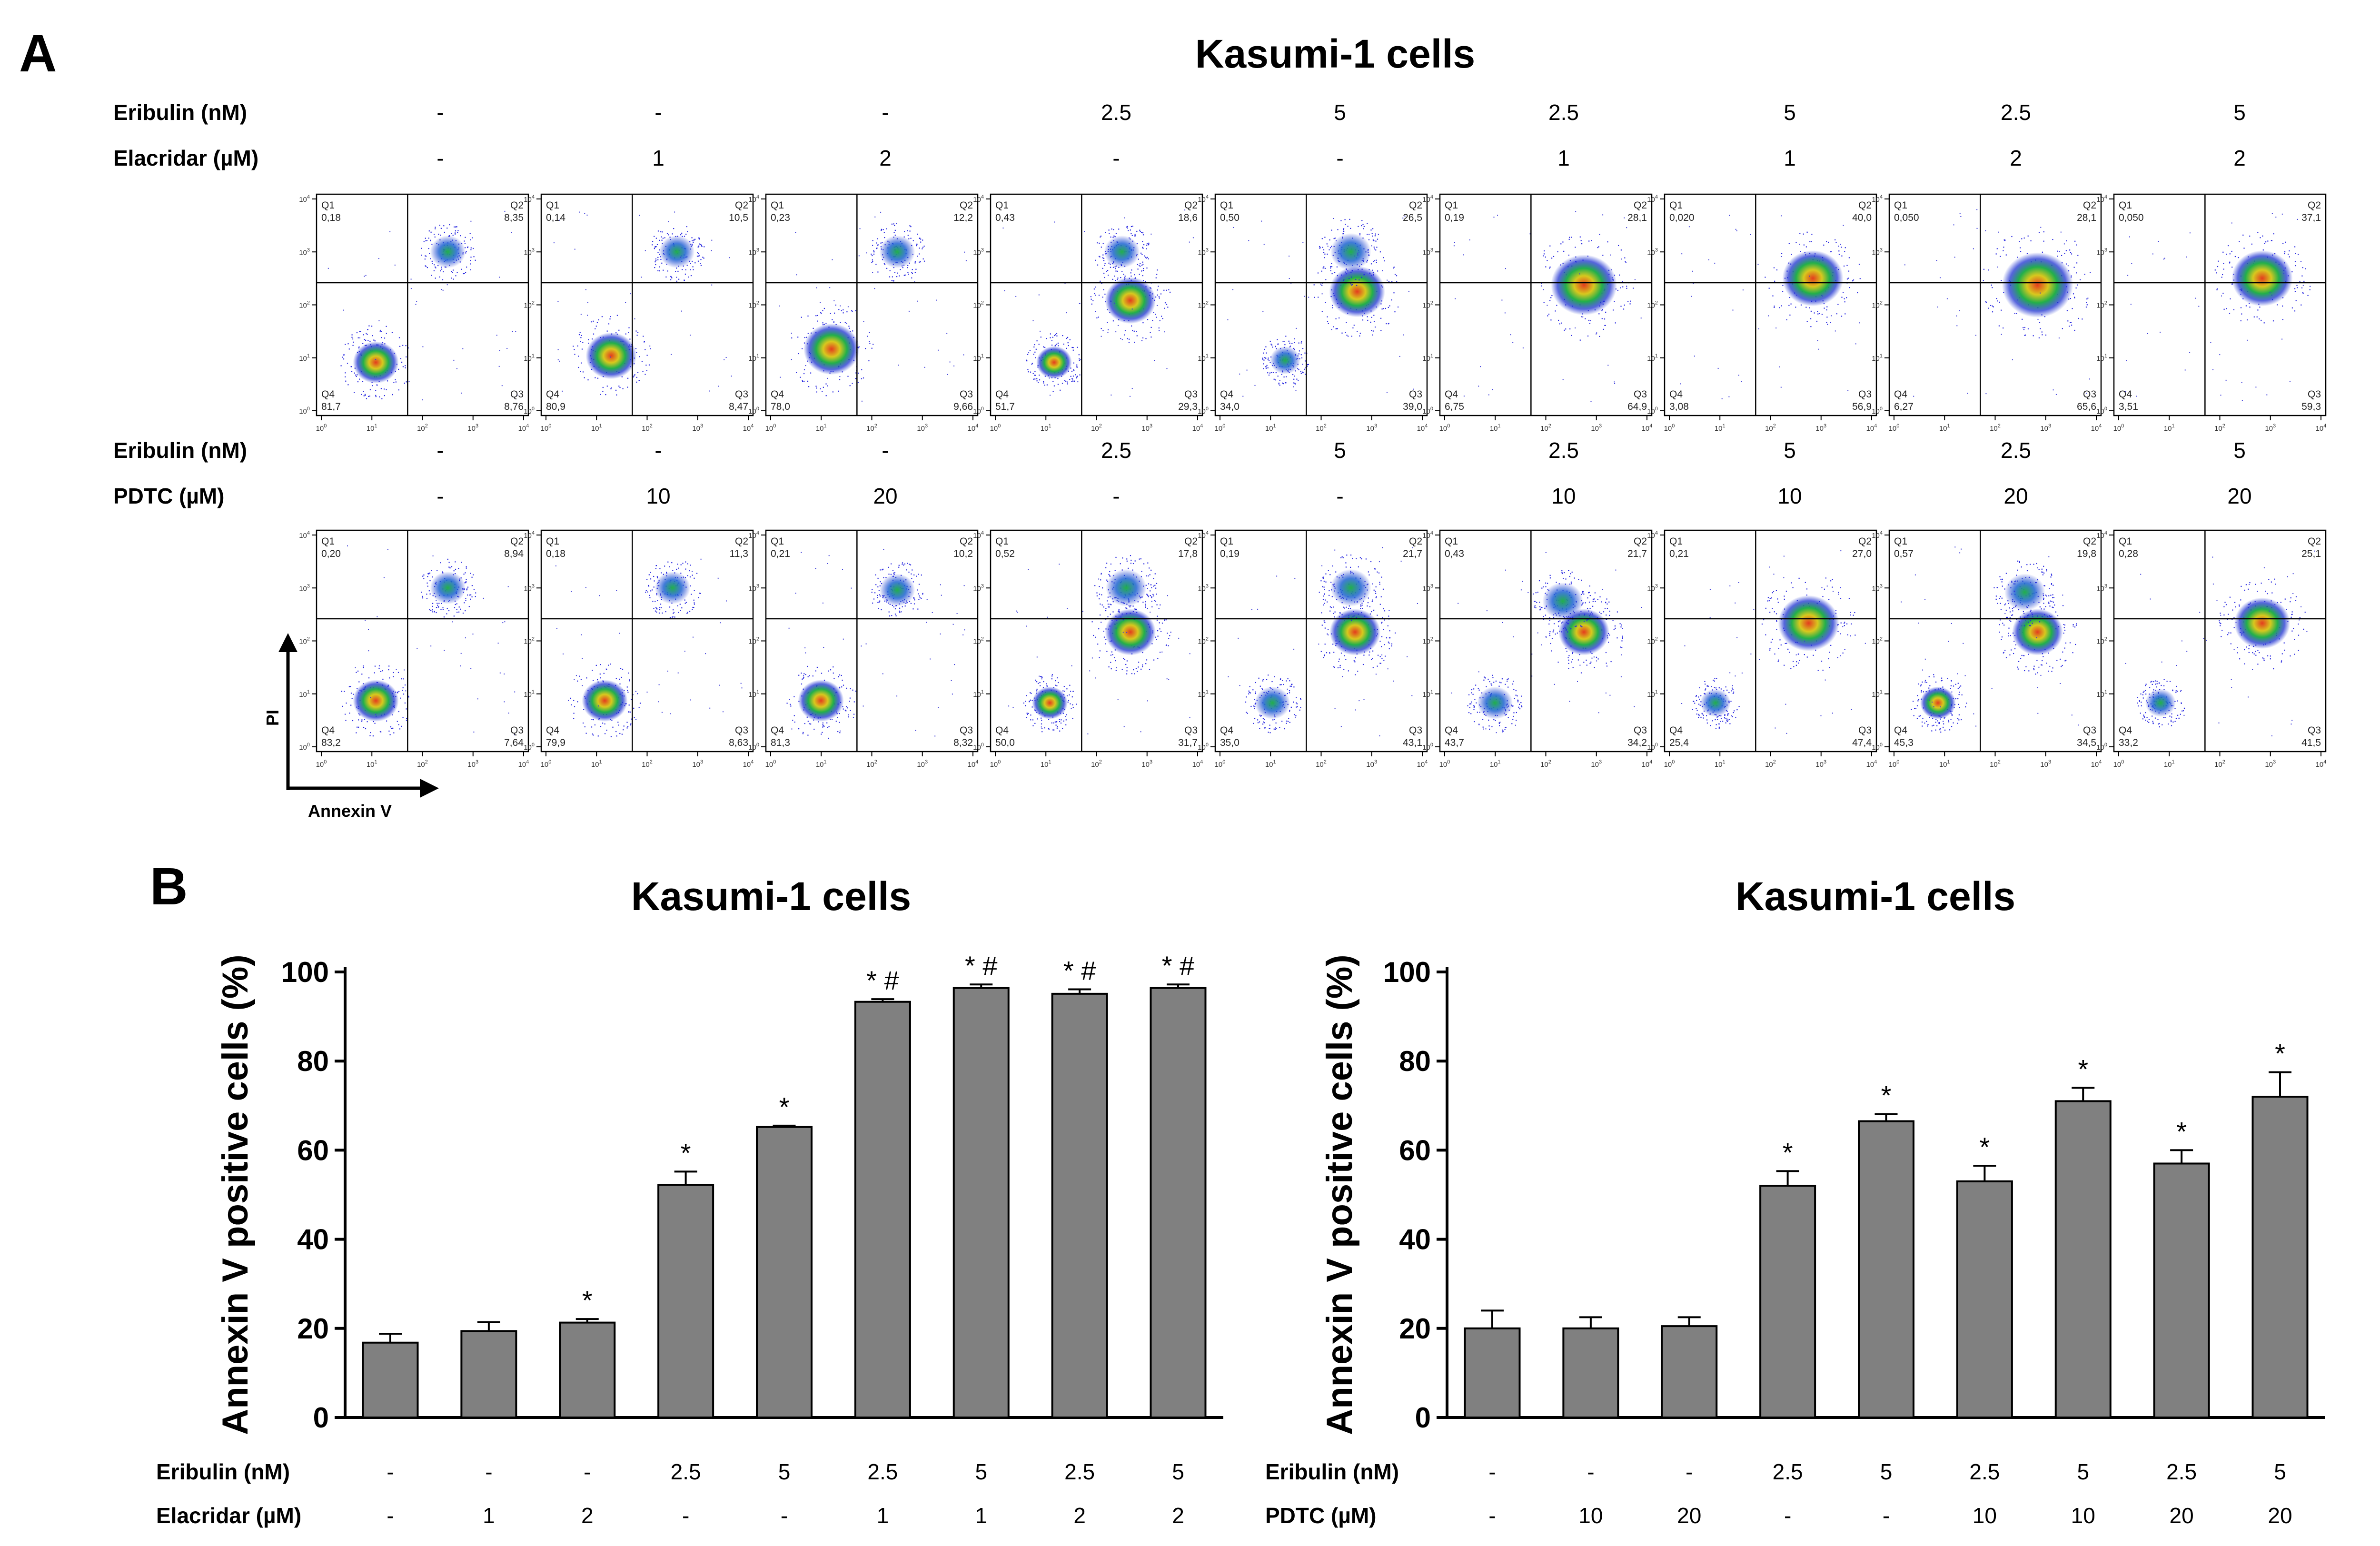 The image size is (2380, 1546). What do you see at coordinates (1770, 428) in the screenshot?
I see `x-tick-label: 10²` at bounding box center [1770, 428].